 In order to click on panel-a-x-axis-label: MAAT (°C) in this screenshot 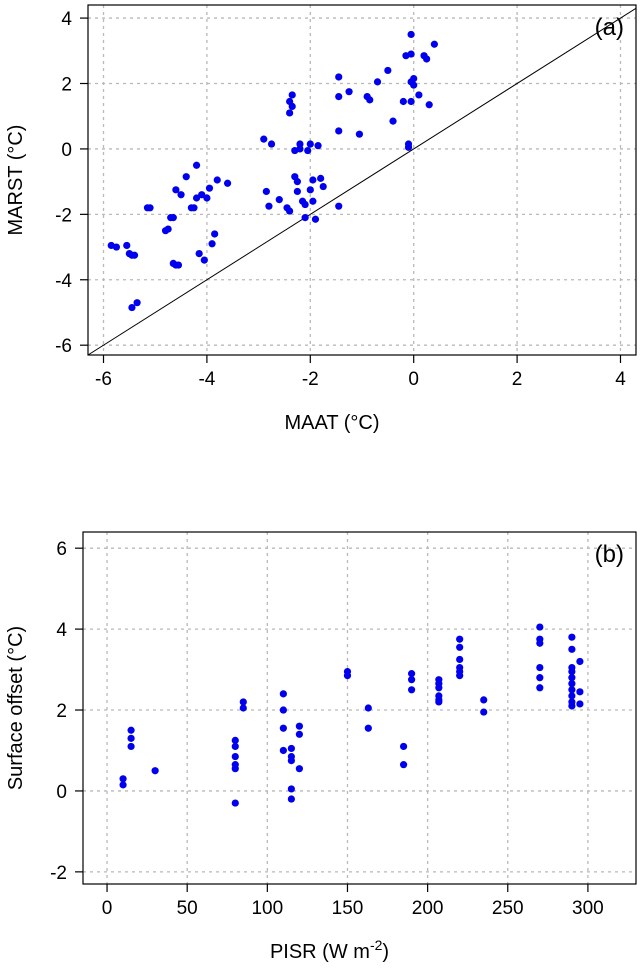, I will do `click(331, 423)`.